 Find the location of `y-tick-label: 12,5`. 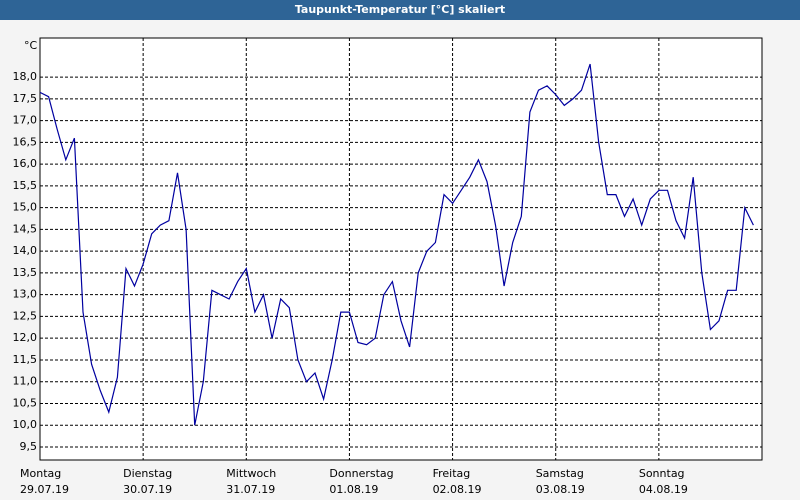

y-tick-label: 12,5 is located at coordinates (25, 315).